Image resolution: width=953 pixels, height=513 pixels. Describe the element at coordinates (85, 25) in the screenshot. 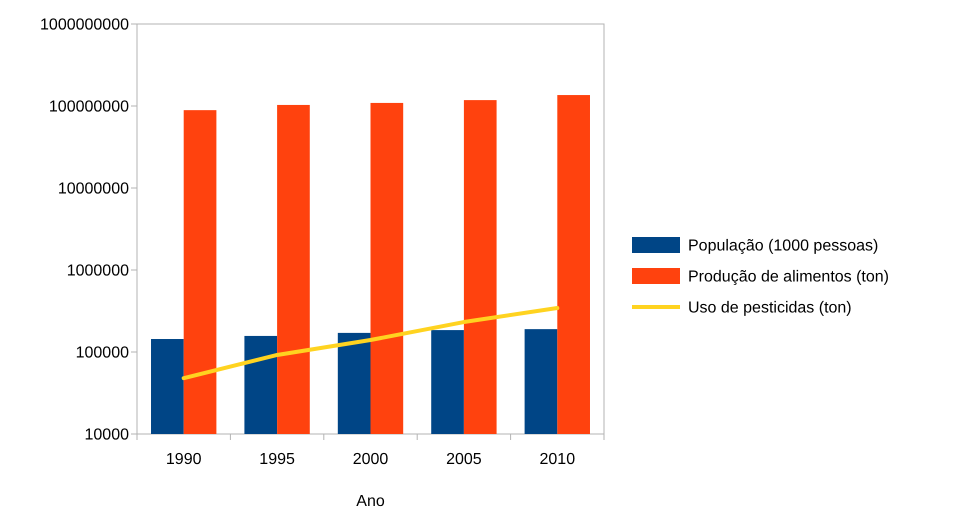

I see `y-tick-label: 1000000000` at that location.